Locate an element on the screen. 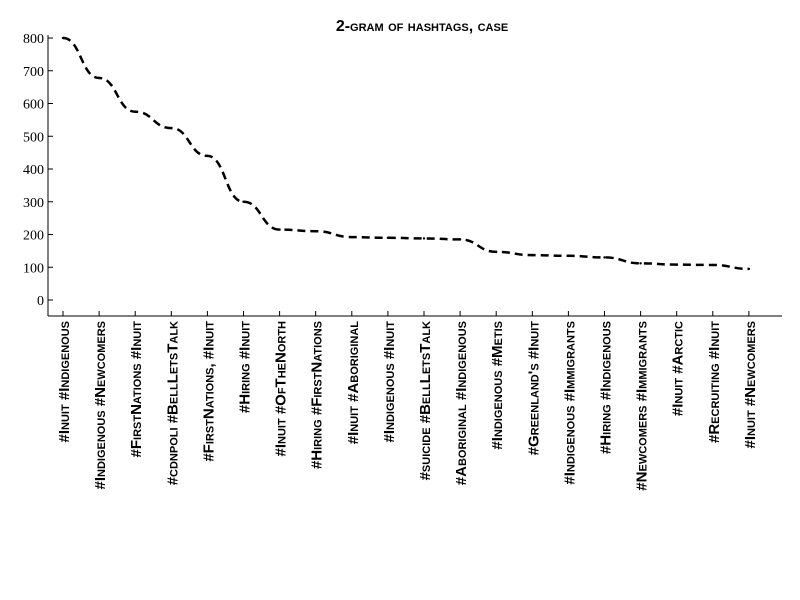  y-tick-label: 500 is located at coordinates (33, 137).